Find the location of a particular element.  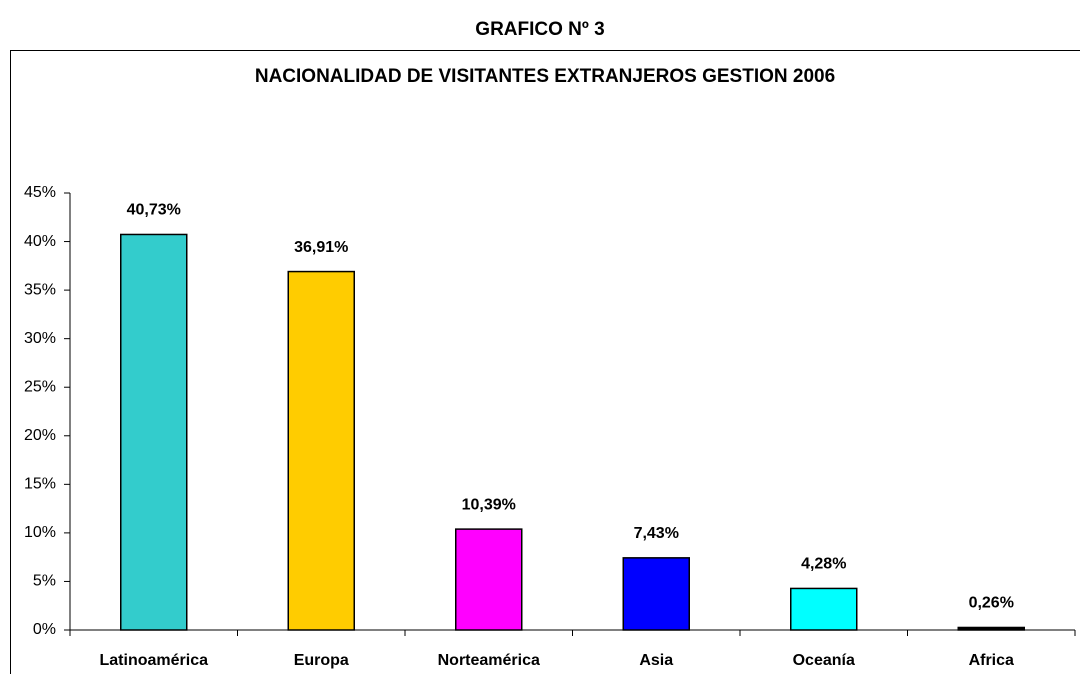

x-tick-label: Latinoamérica is located at coordinates (154, 660).